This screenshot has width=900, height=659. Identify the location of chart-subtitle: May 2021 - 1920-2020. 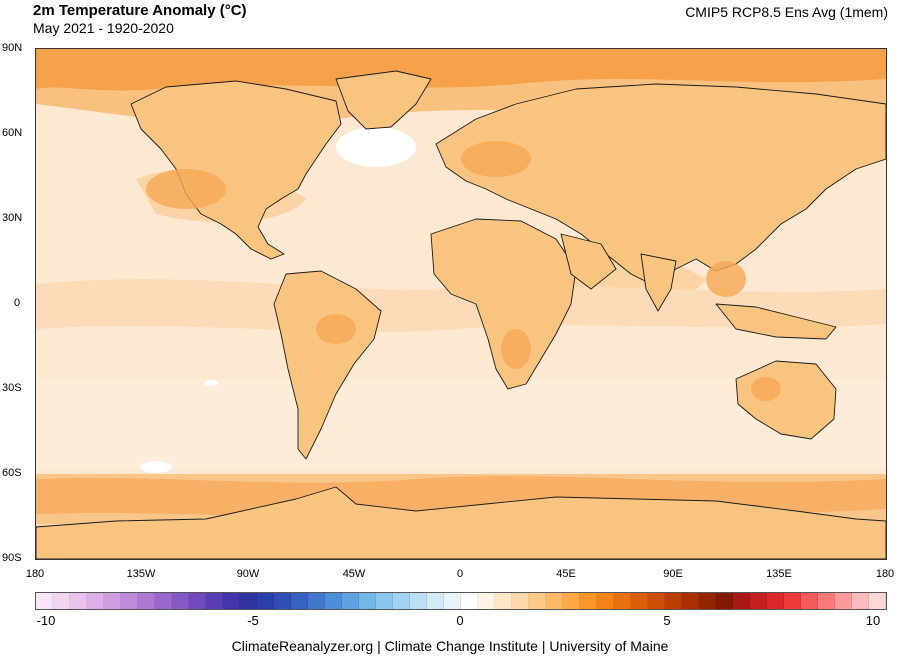
(103, 28).